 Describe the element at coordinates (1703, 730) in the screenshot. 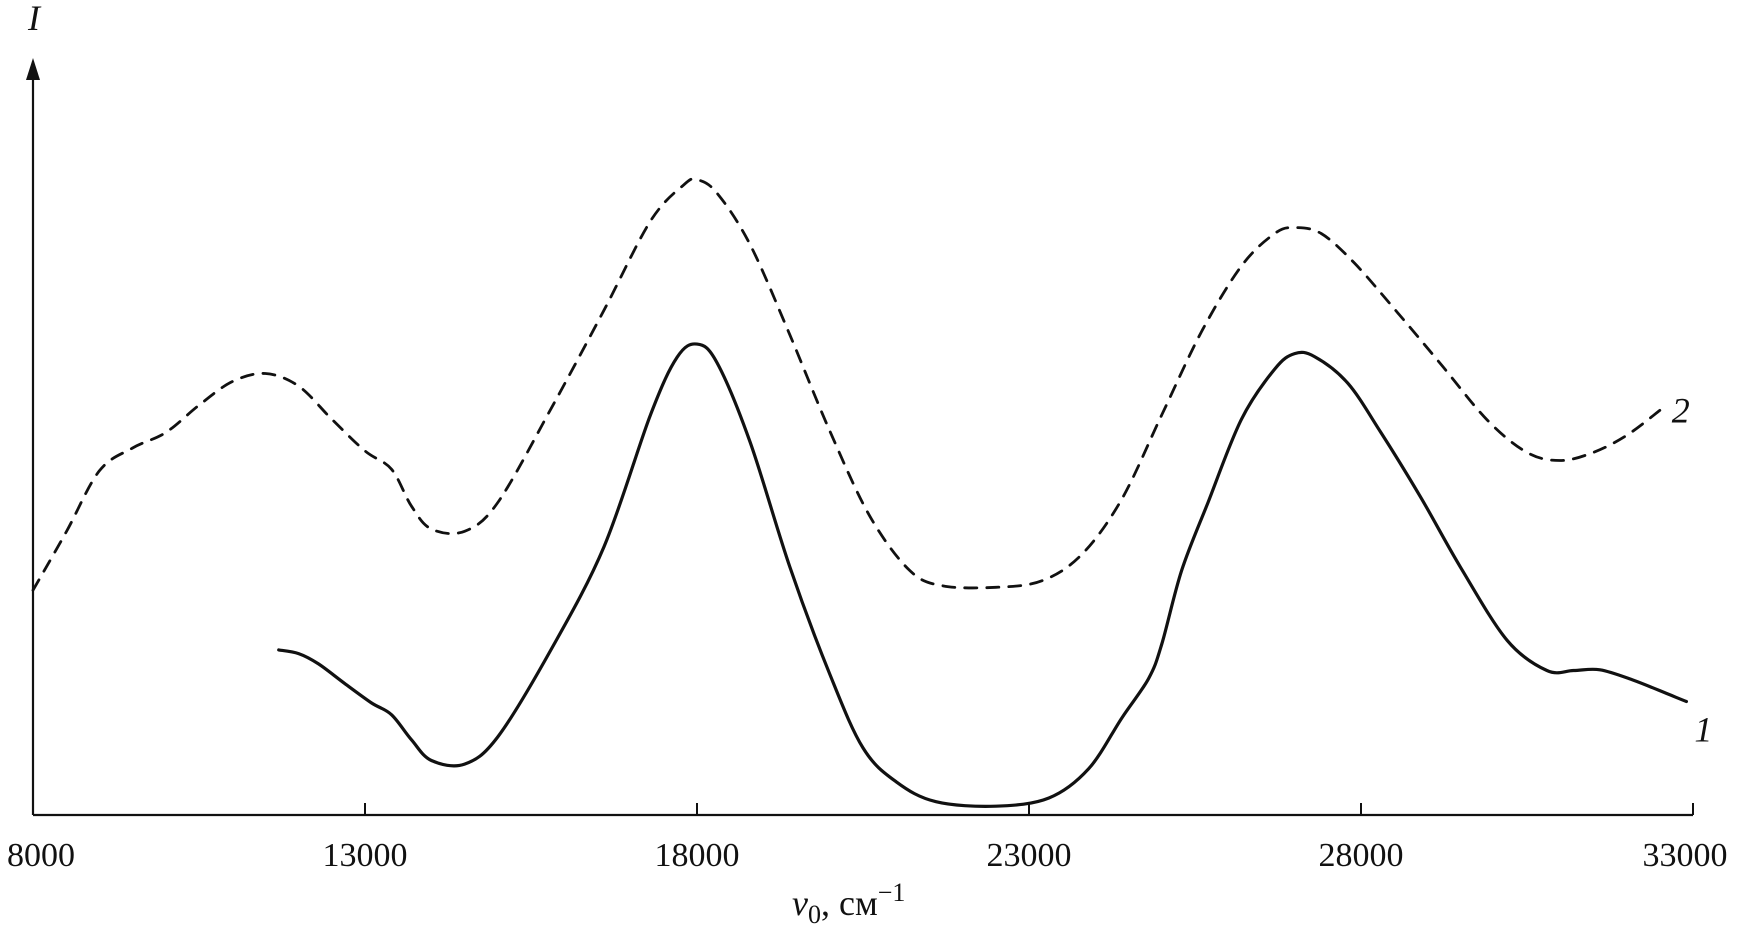

I see `series-1-label: 1` at that location.